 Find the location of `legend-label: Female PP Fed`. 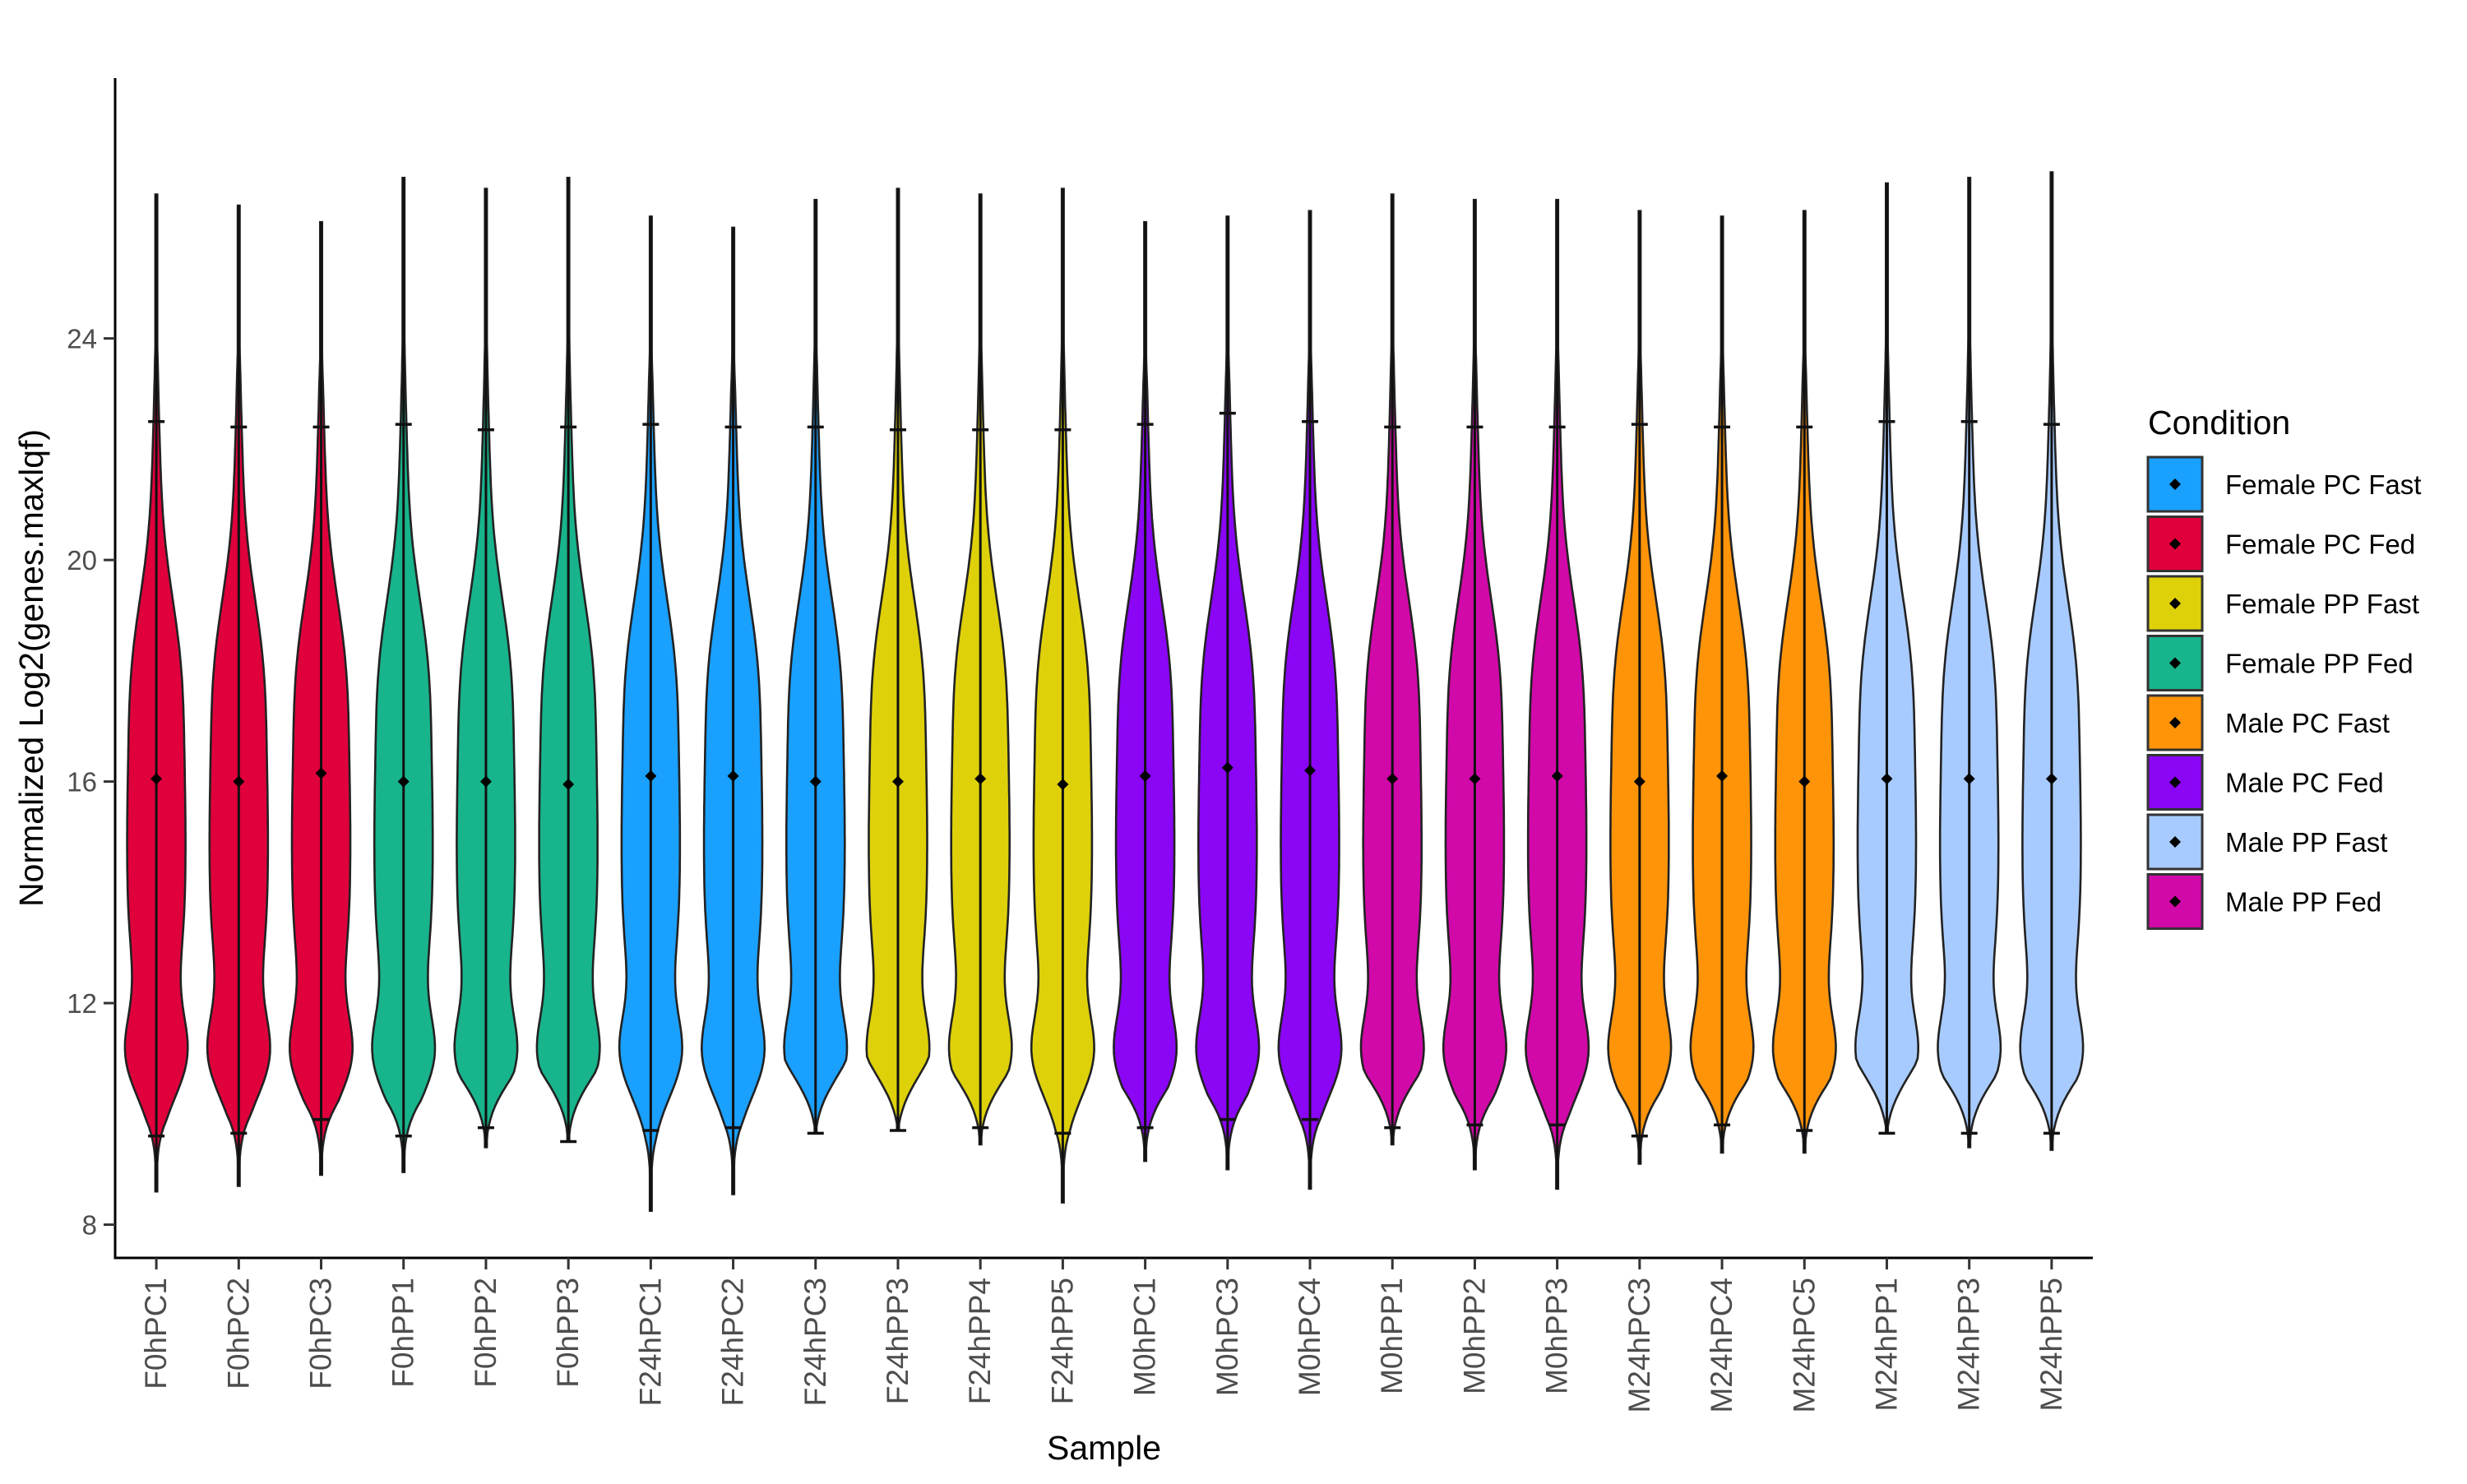

legend-label: Female PP Fed is located at coordinates (2319, 664).